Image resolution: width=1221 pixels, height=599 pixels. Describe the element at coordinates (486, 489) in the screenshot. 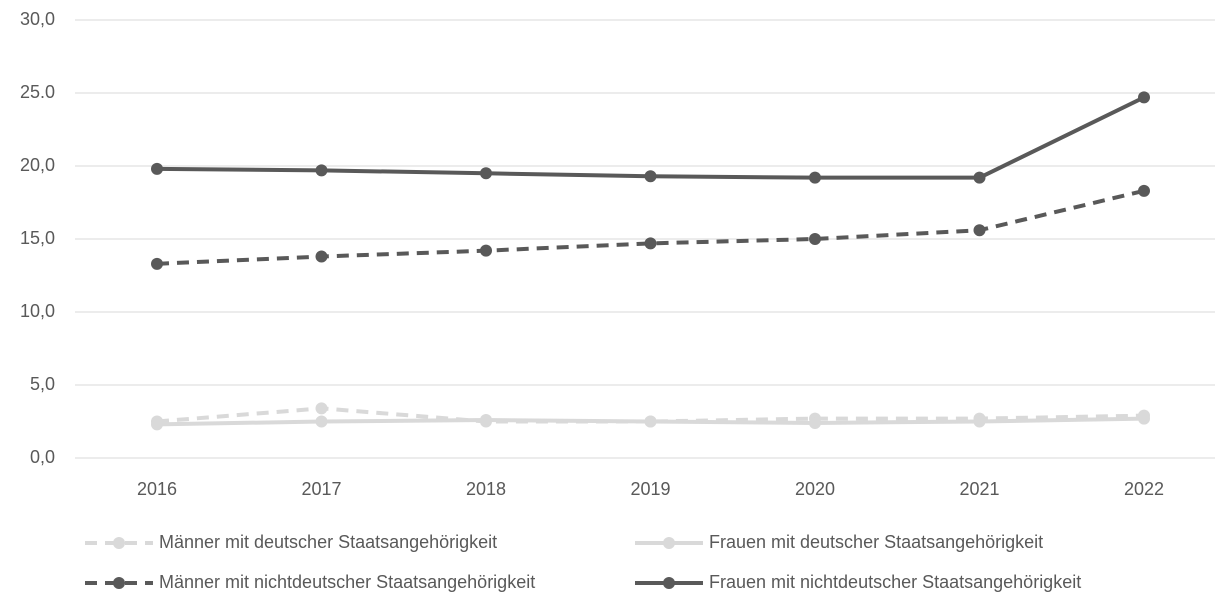

I see `x-tick-label: 2018` at that location.